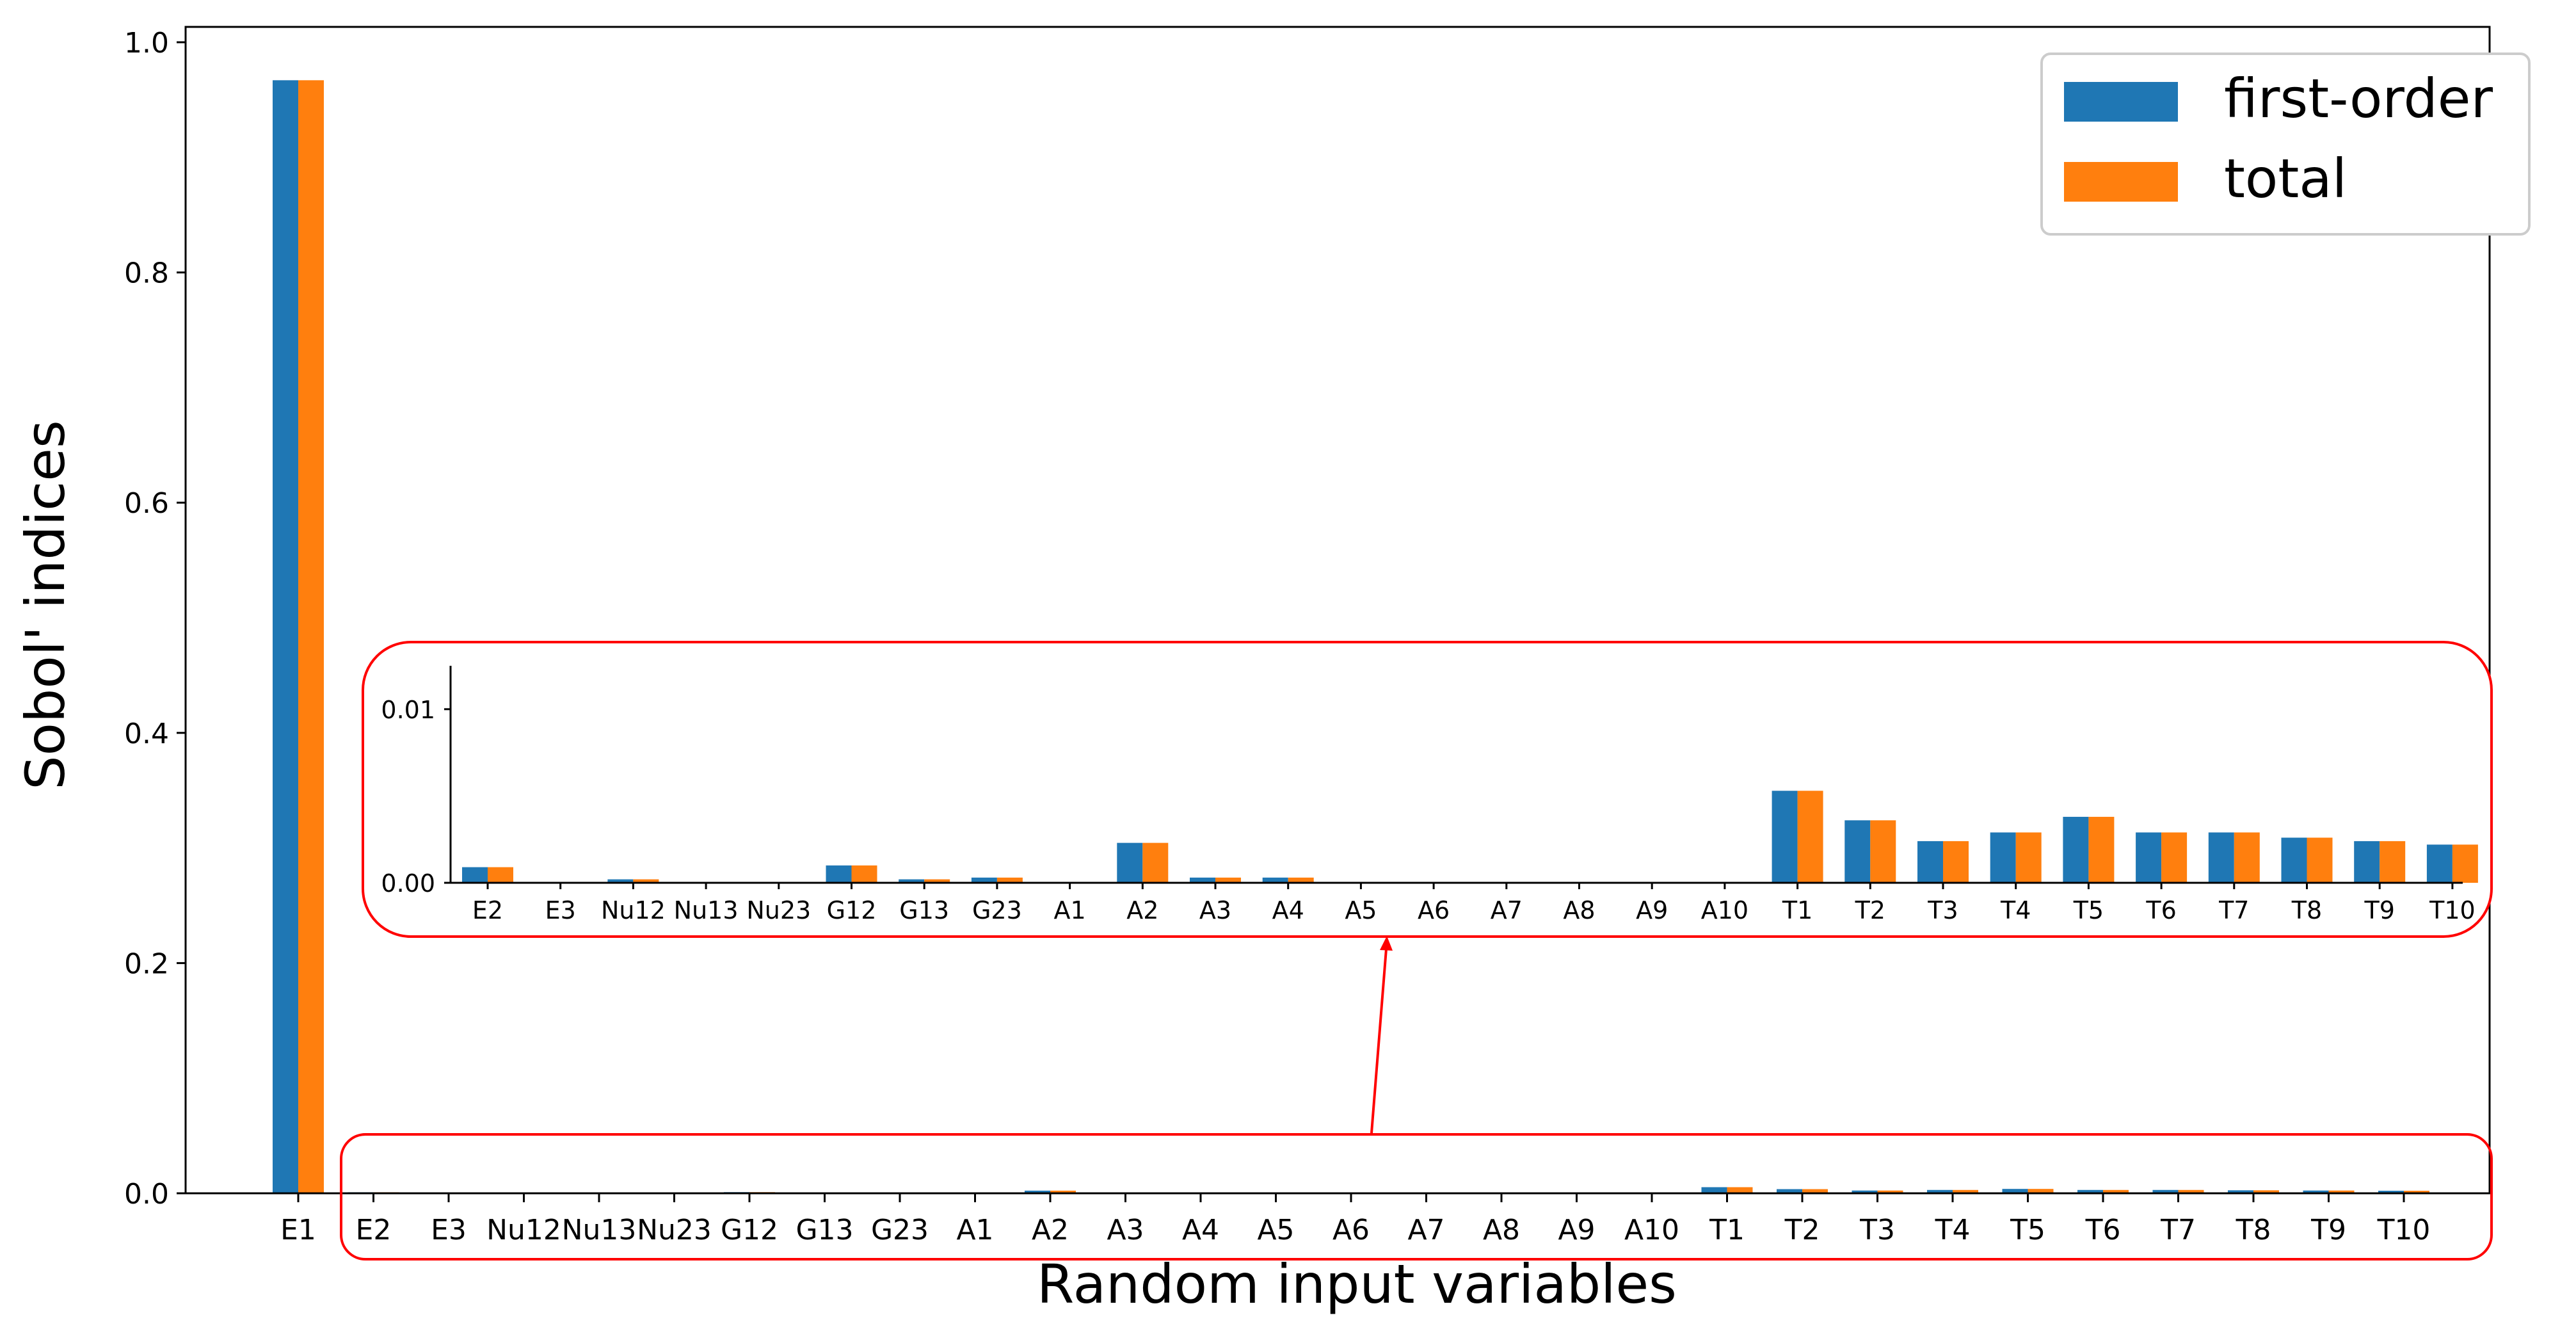 The image size is (2576, 1329). Describe the element at coordinates (2233, 910) in the screenshot. I see `inset-x-tick-label-T7: T7` at that location.